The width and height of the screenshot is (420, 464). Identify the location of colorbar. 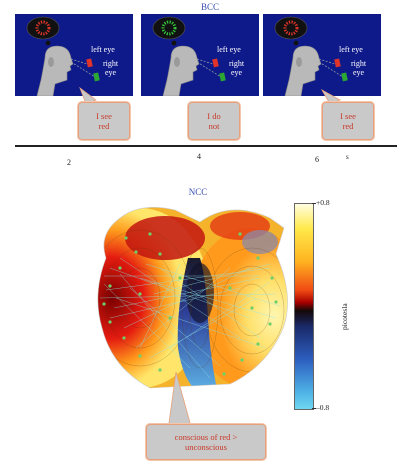
(304, 306).